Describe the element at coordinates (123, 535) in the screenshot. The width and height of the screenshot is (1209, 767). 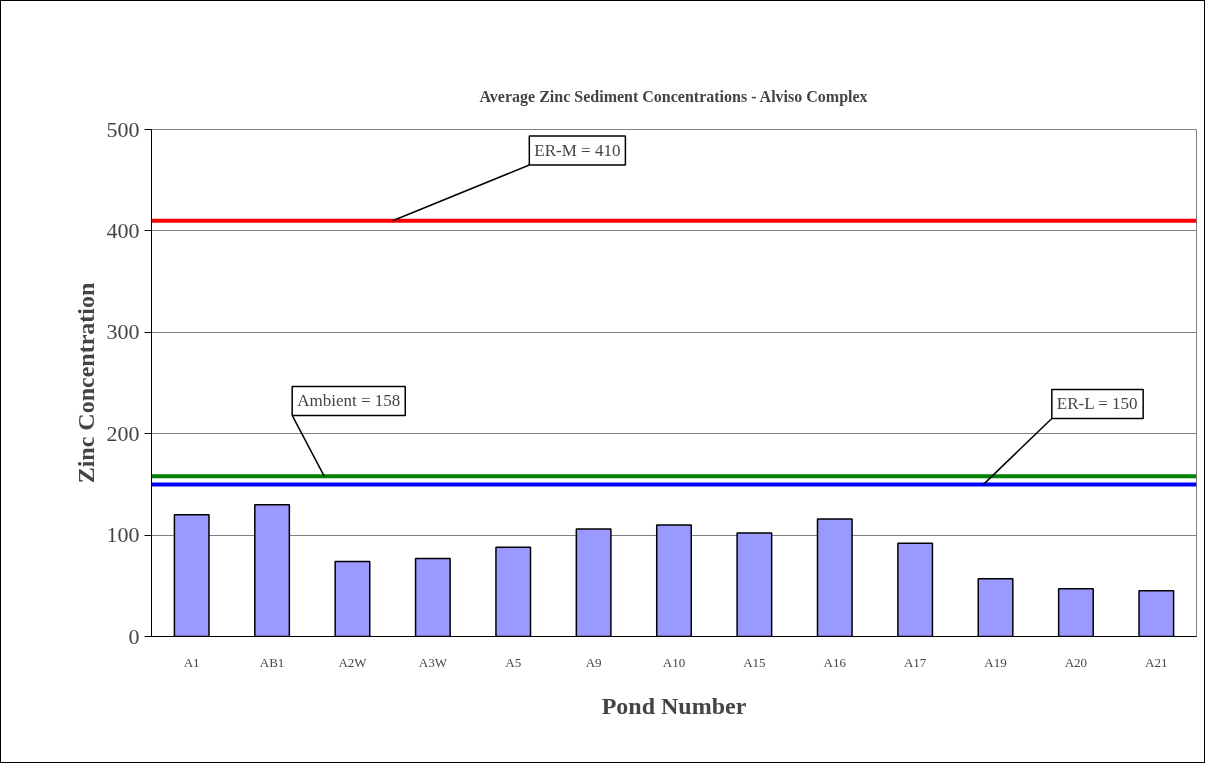
I see `y-tick-label: 100` at that location.